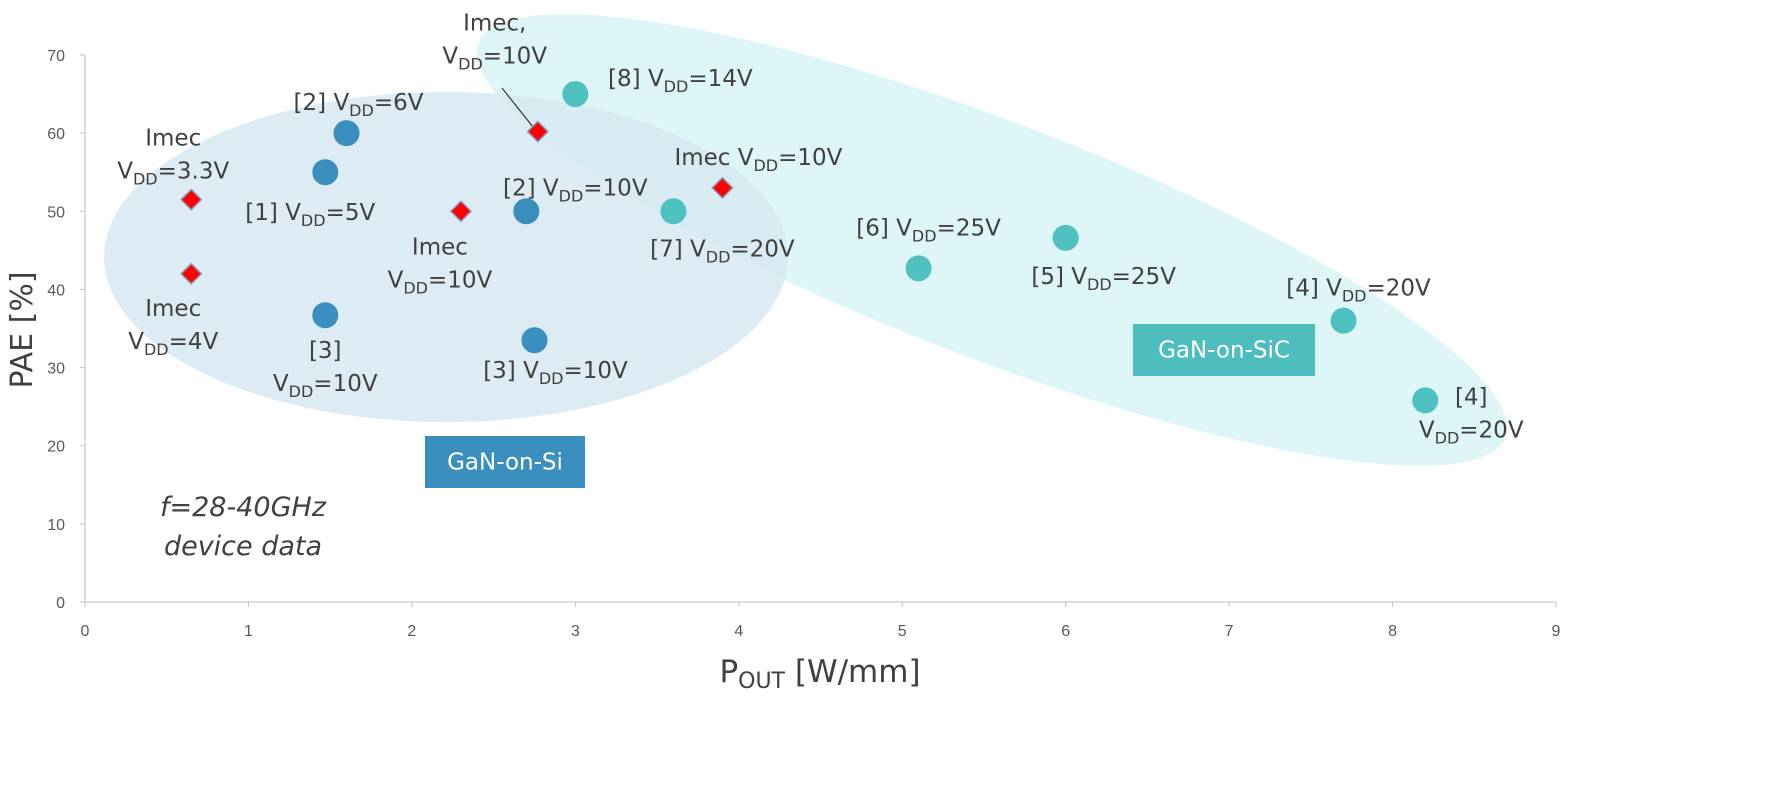 The height and width of the screenshot is (793, 1792). I want to click on point-label: [4] VDD=20V, so click(1358, 291).